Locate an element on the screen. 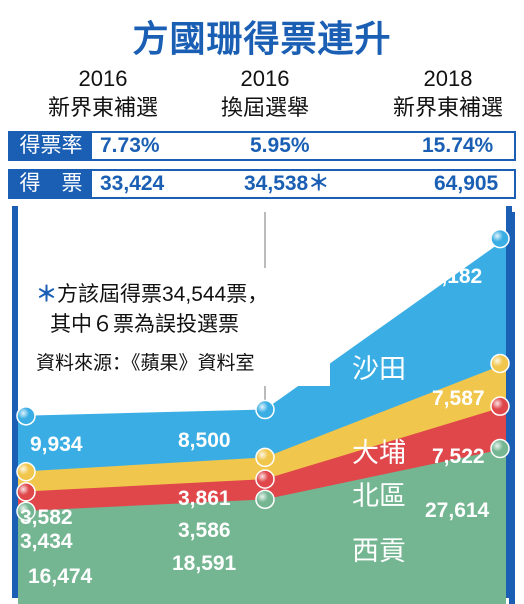  data-label: 9,934 is located at coordinates (56, 444).